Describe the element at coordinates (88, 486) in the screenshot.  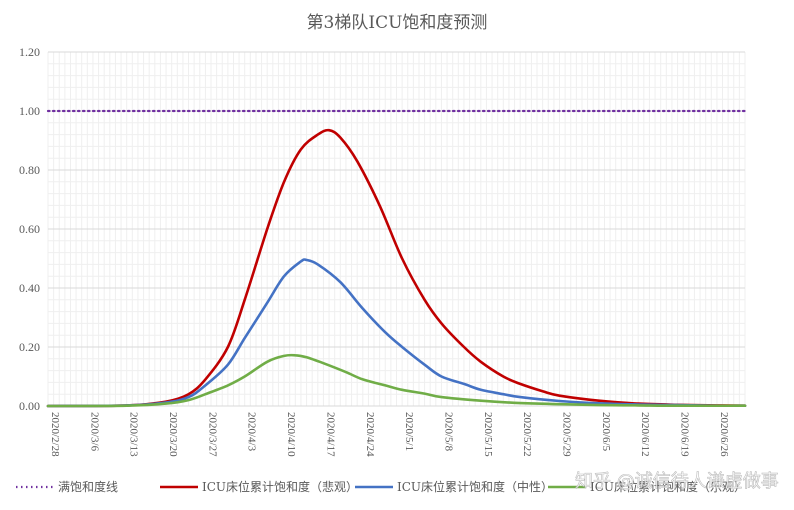
I see `legend-label-0: 满饱和度线` at that location.